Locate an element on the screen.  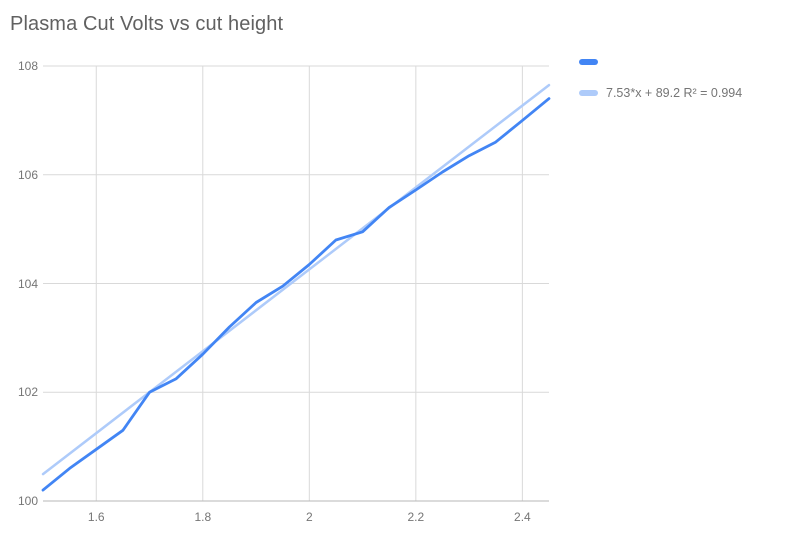
x-tick-label: 2.4 is located at coordinates (522, 517).